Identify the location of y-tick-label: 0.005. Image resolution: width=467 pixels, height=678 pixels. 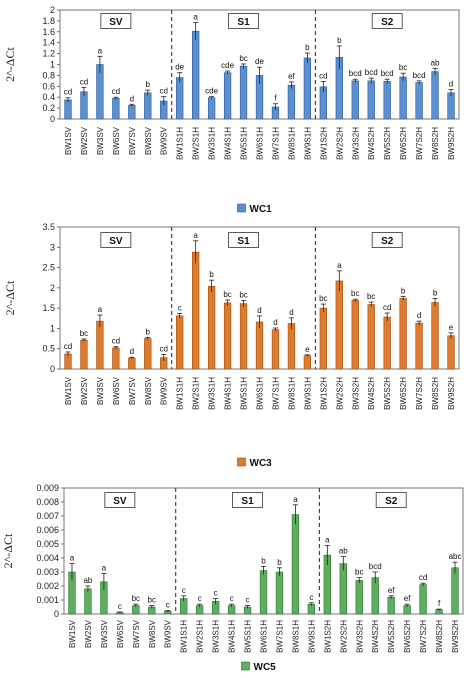
(47, 544).